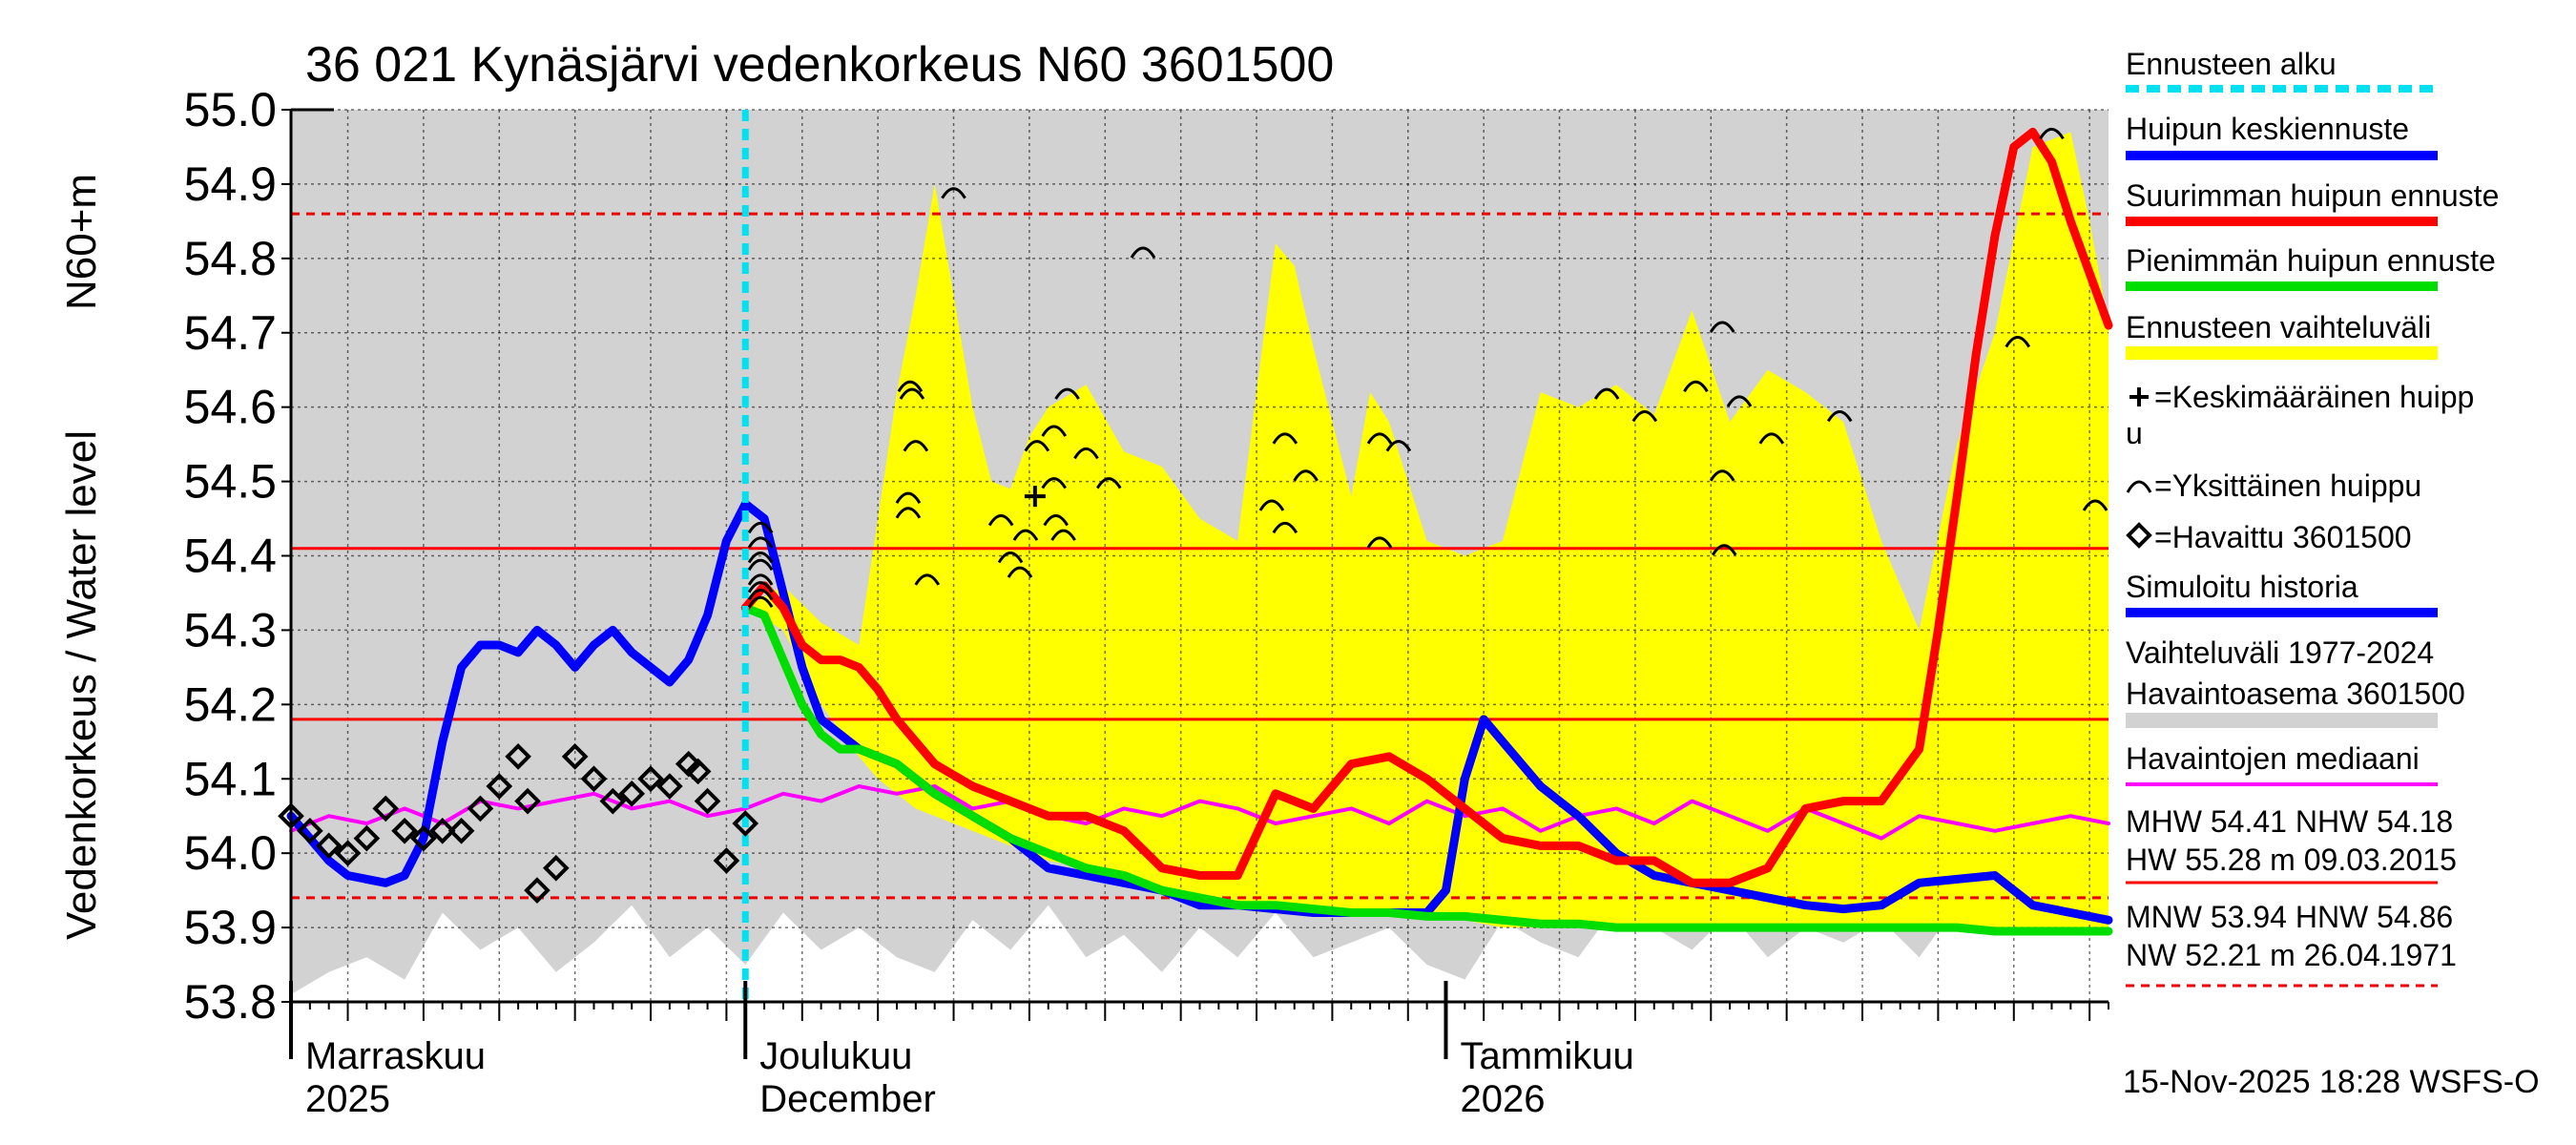 This screenshot has height=1145, width=2576. I want to click on y-tick-label: 53.9, so click(230, 927).